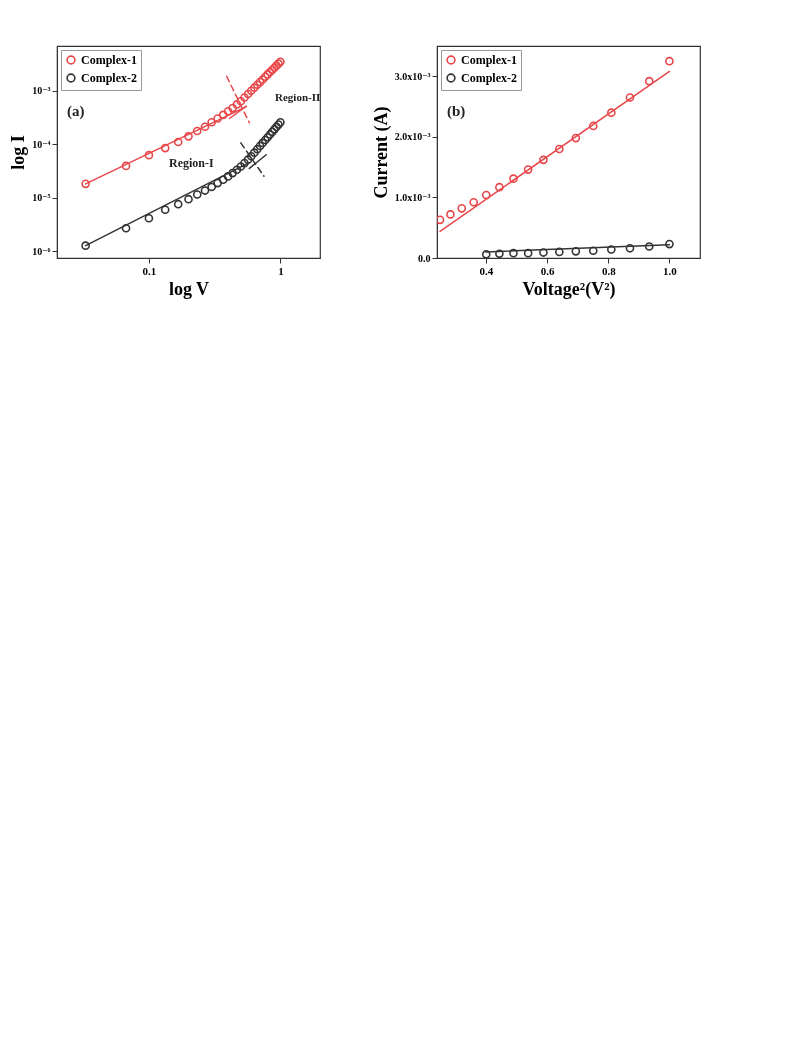  I want to click on x-tick-label: 0.8, so click(609, 270).